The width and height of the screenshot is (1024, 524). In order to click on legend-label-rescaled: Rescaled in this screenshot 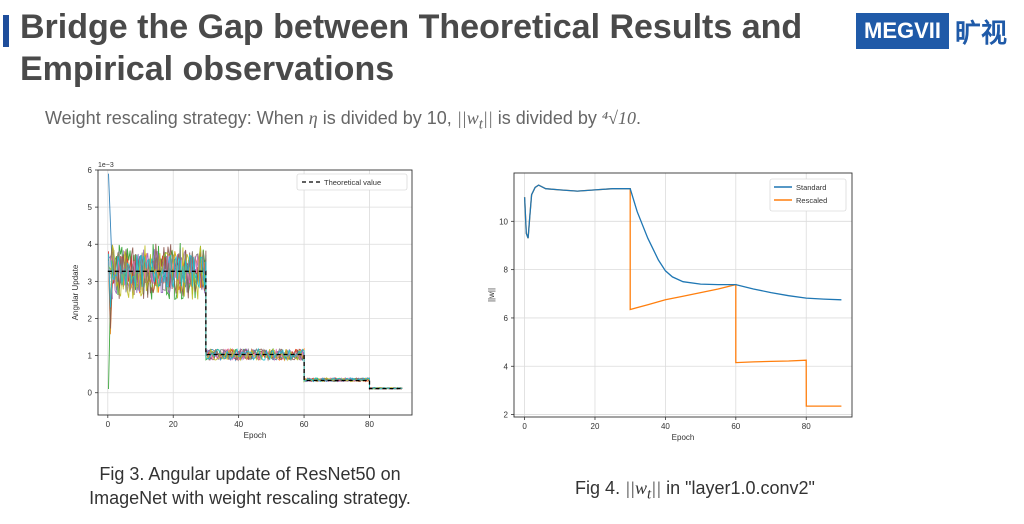, I will do `click(811, 200)`.